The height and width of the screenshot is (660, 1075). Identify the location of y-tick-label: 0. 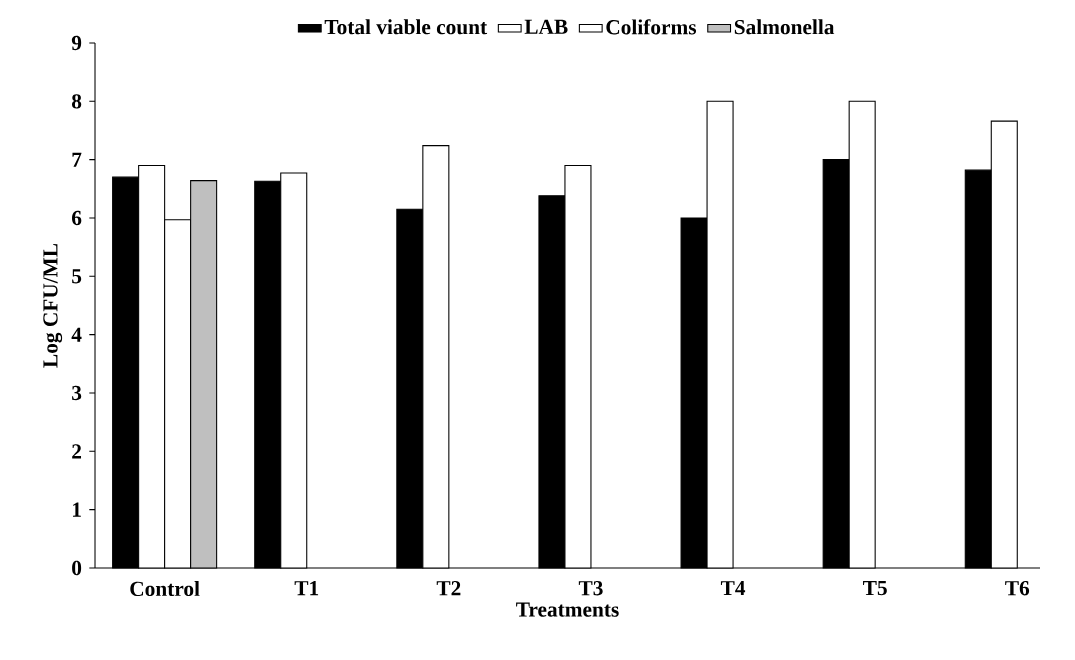
(77, 568).